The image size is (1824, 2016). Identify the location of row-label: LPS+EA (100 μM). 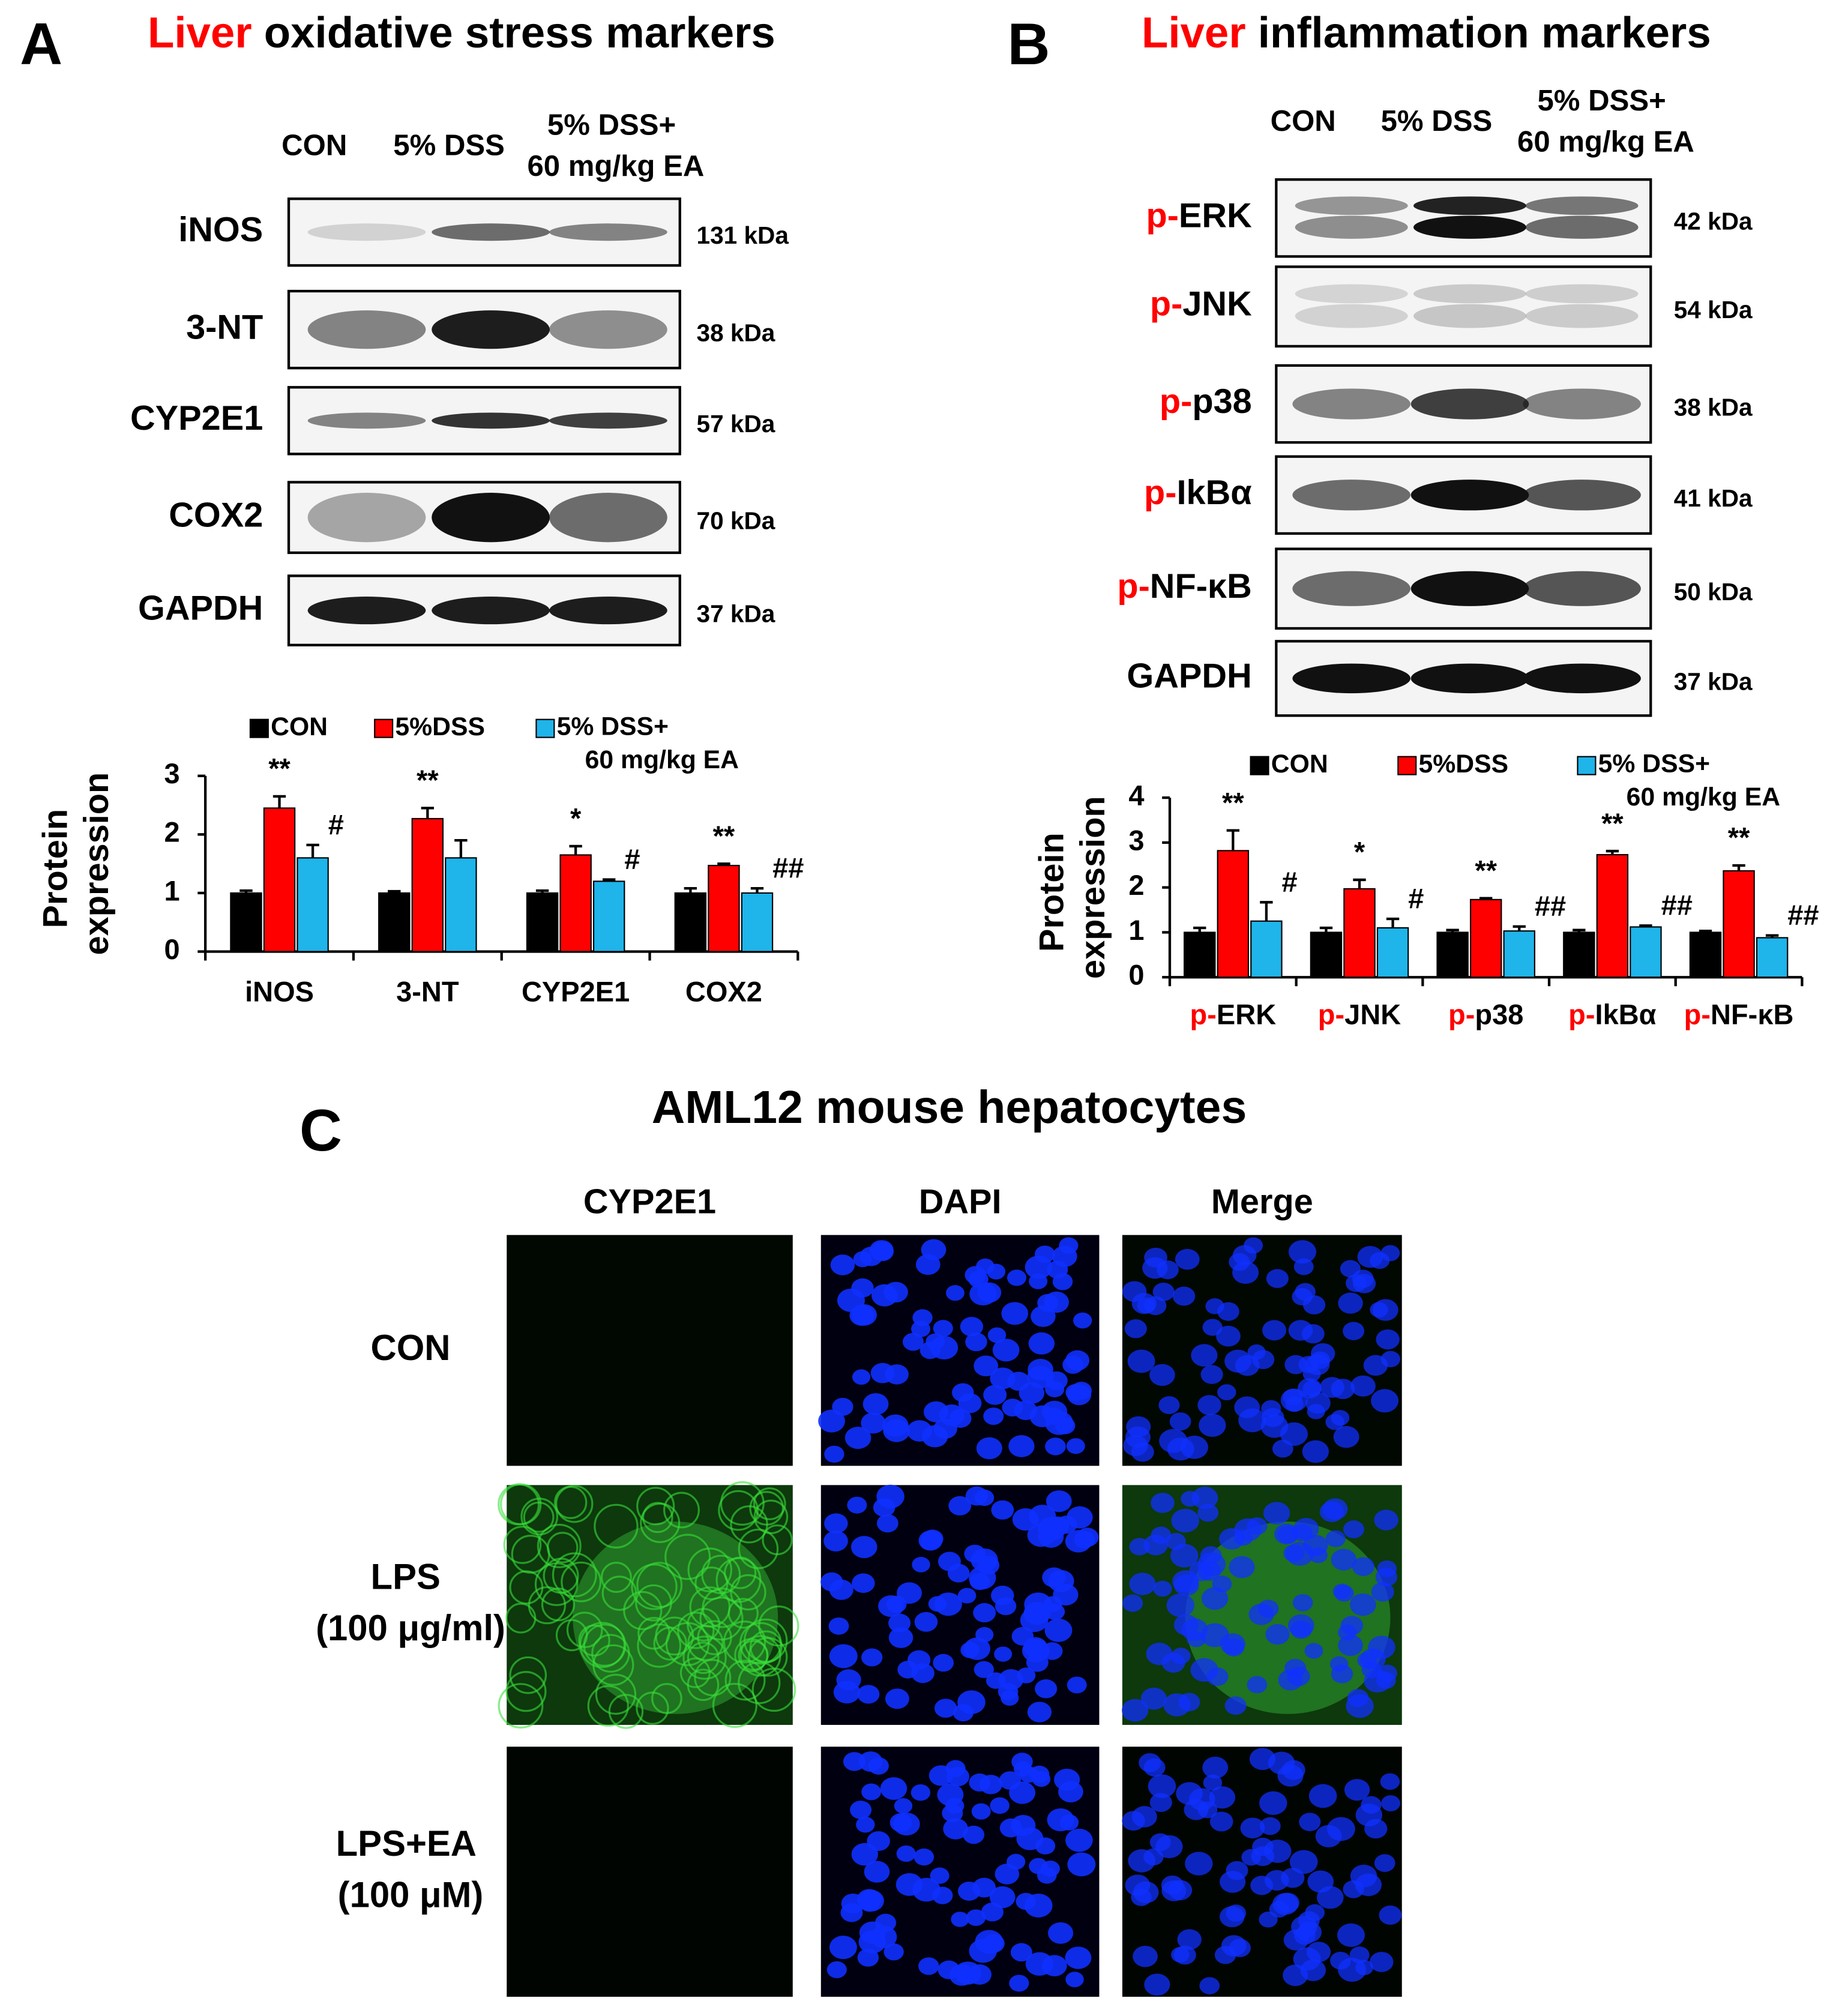
(411, 1869).